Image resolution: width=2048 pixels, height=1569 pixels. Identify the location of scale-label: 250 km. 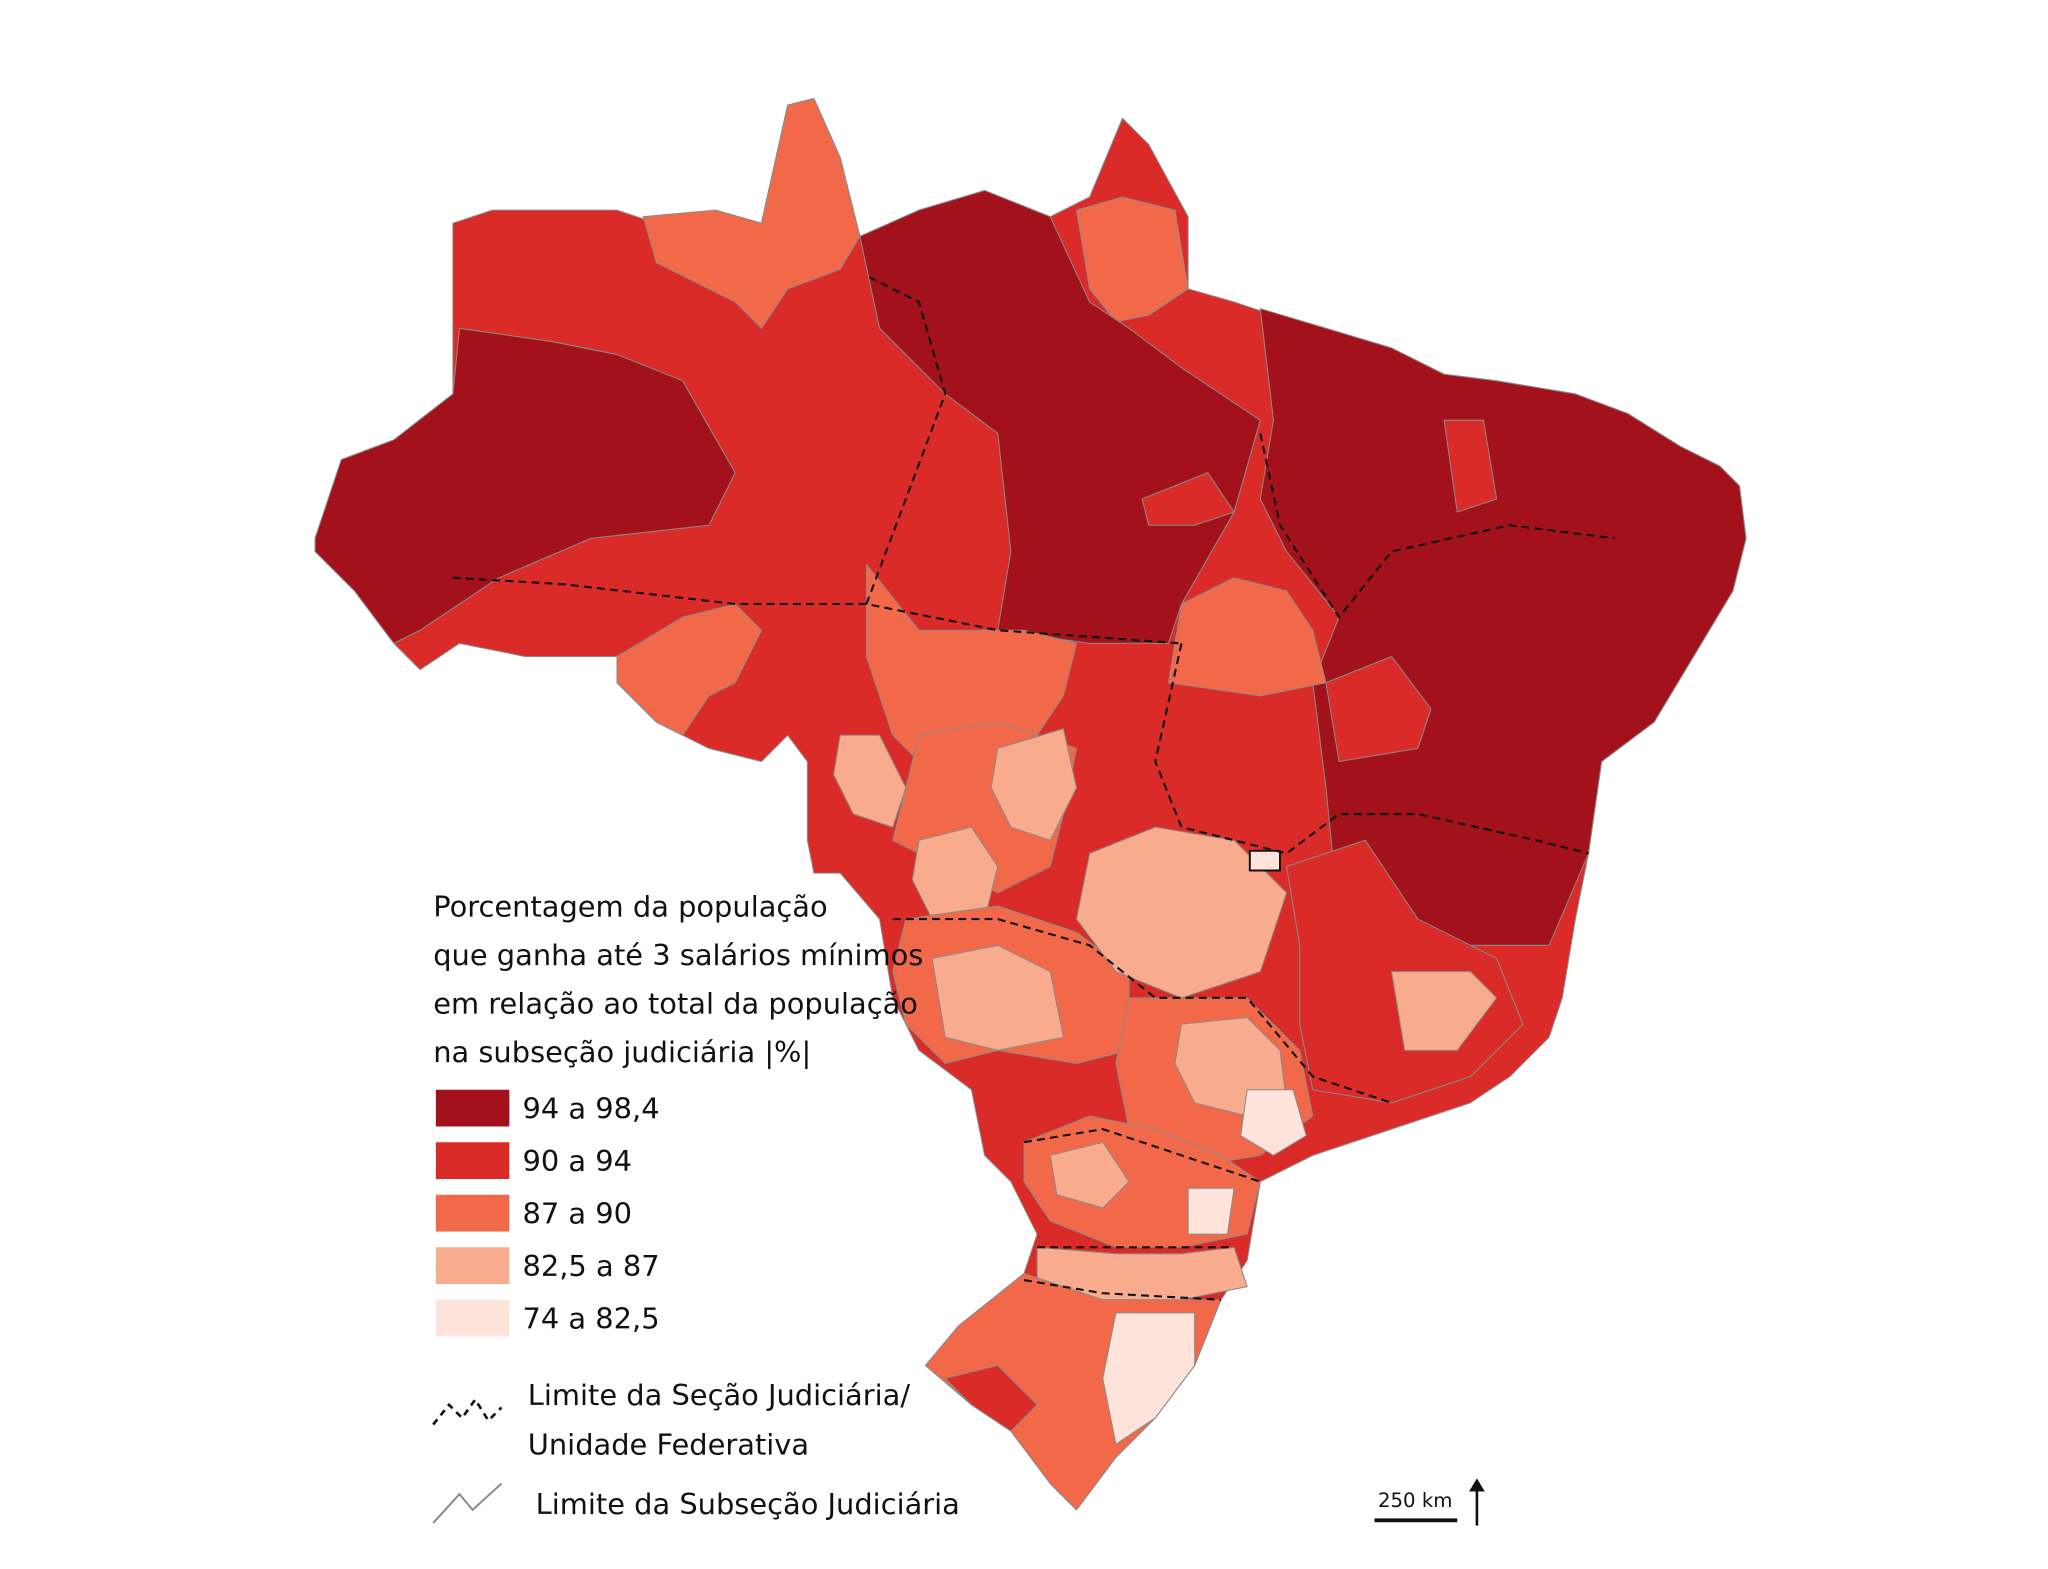
(1415, 1500).